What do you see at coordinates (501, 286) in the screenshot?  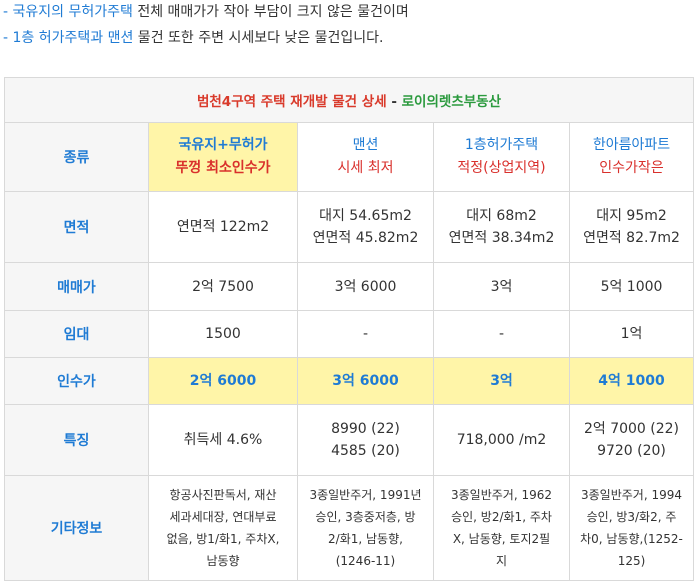 I see `price-cell-3: 3억` at bounding box center [501, 286].